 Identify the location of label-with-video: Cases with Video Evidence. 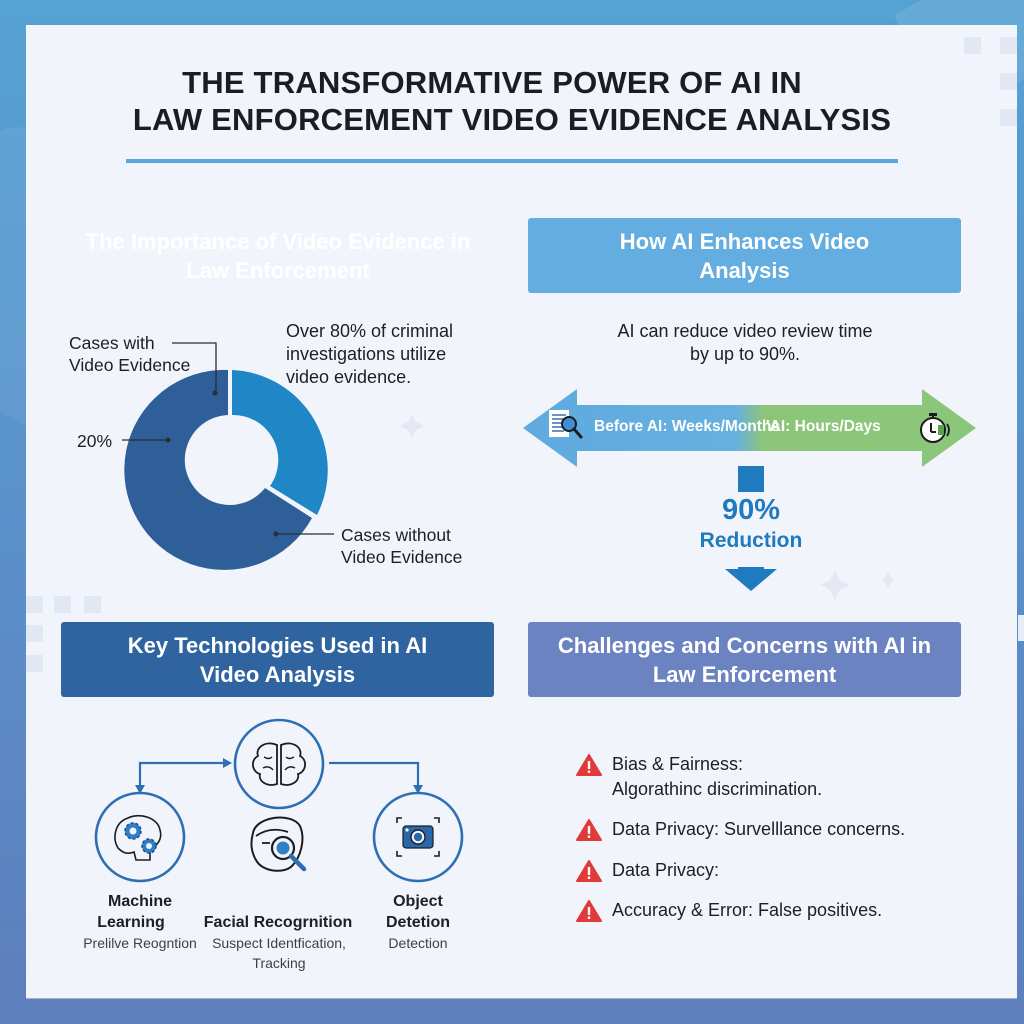
(129, 354).